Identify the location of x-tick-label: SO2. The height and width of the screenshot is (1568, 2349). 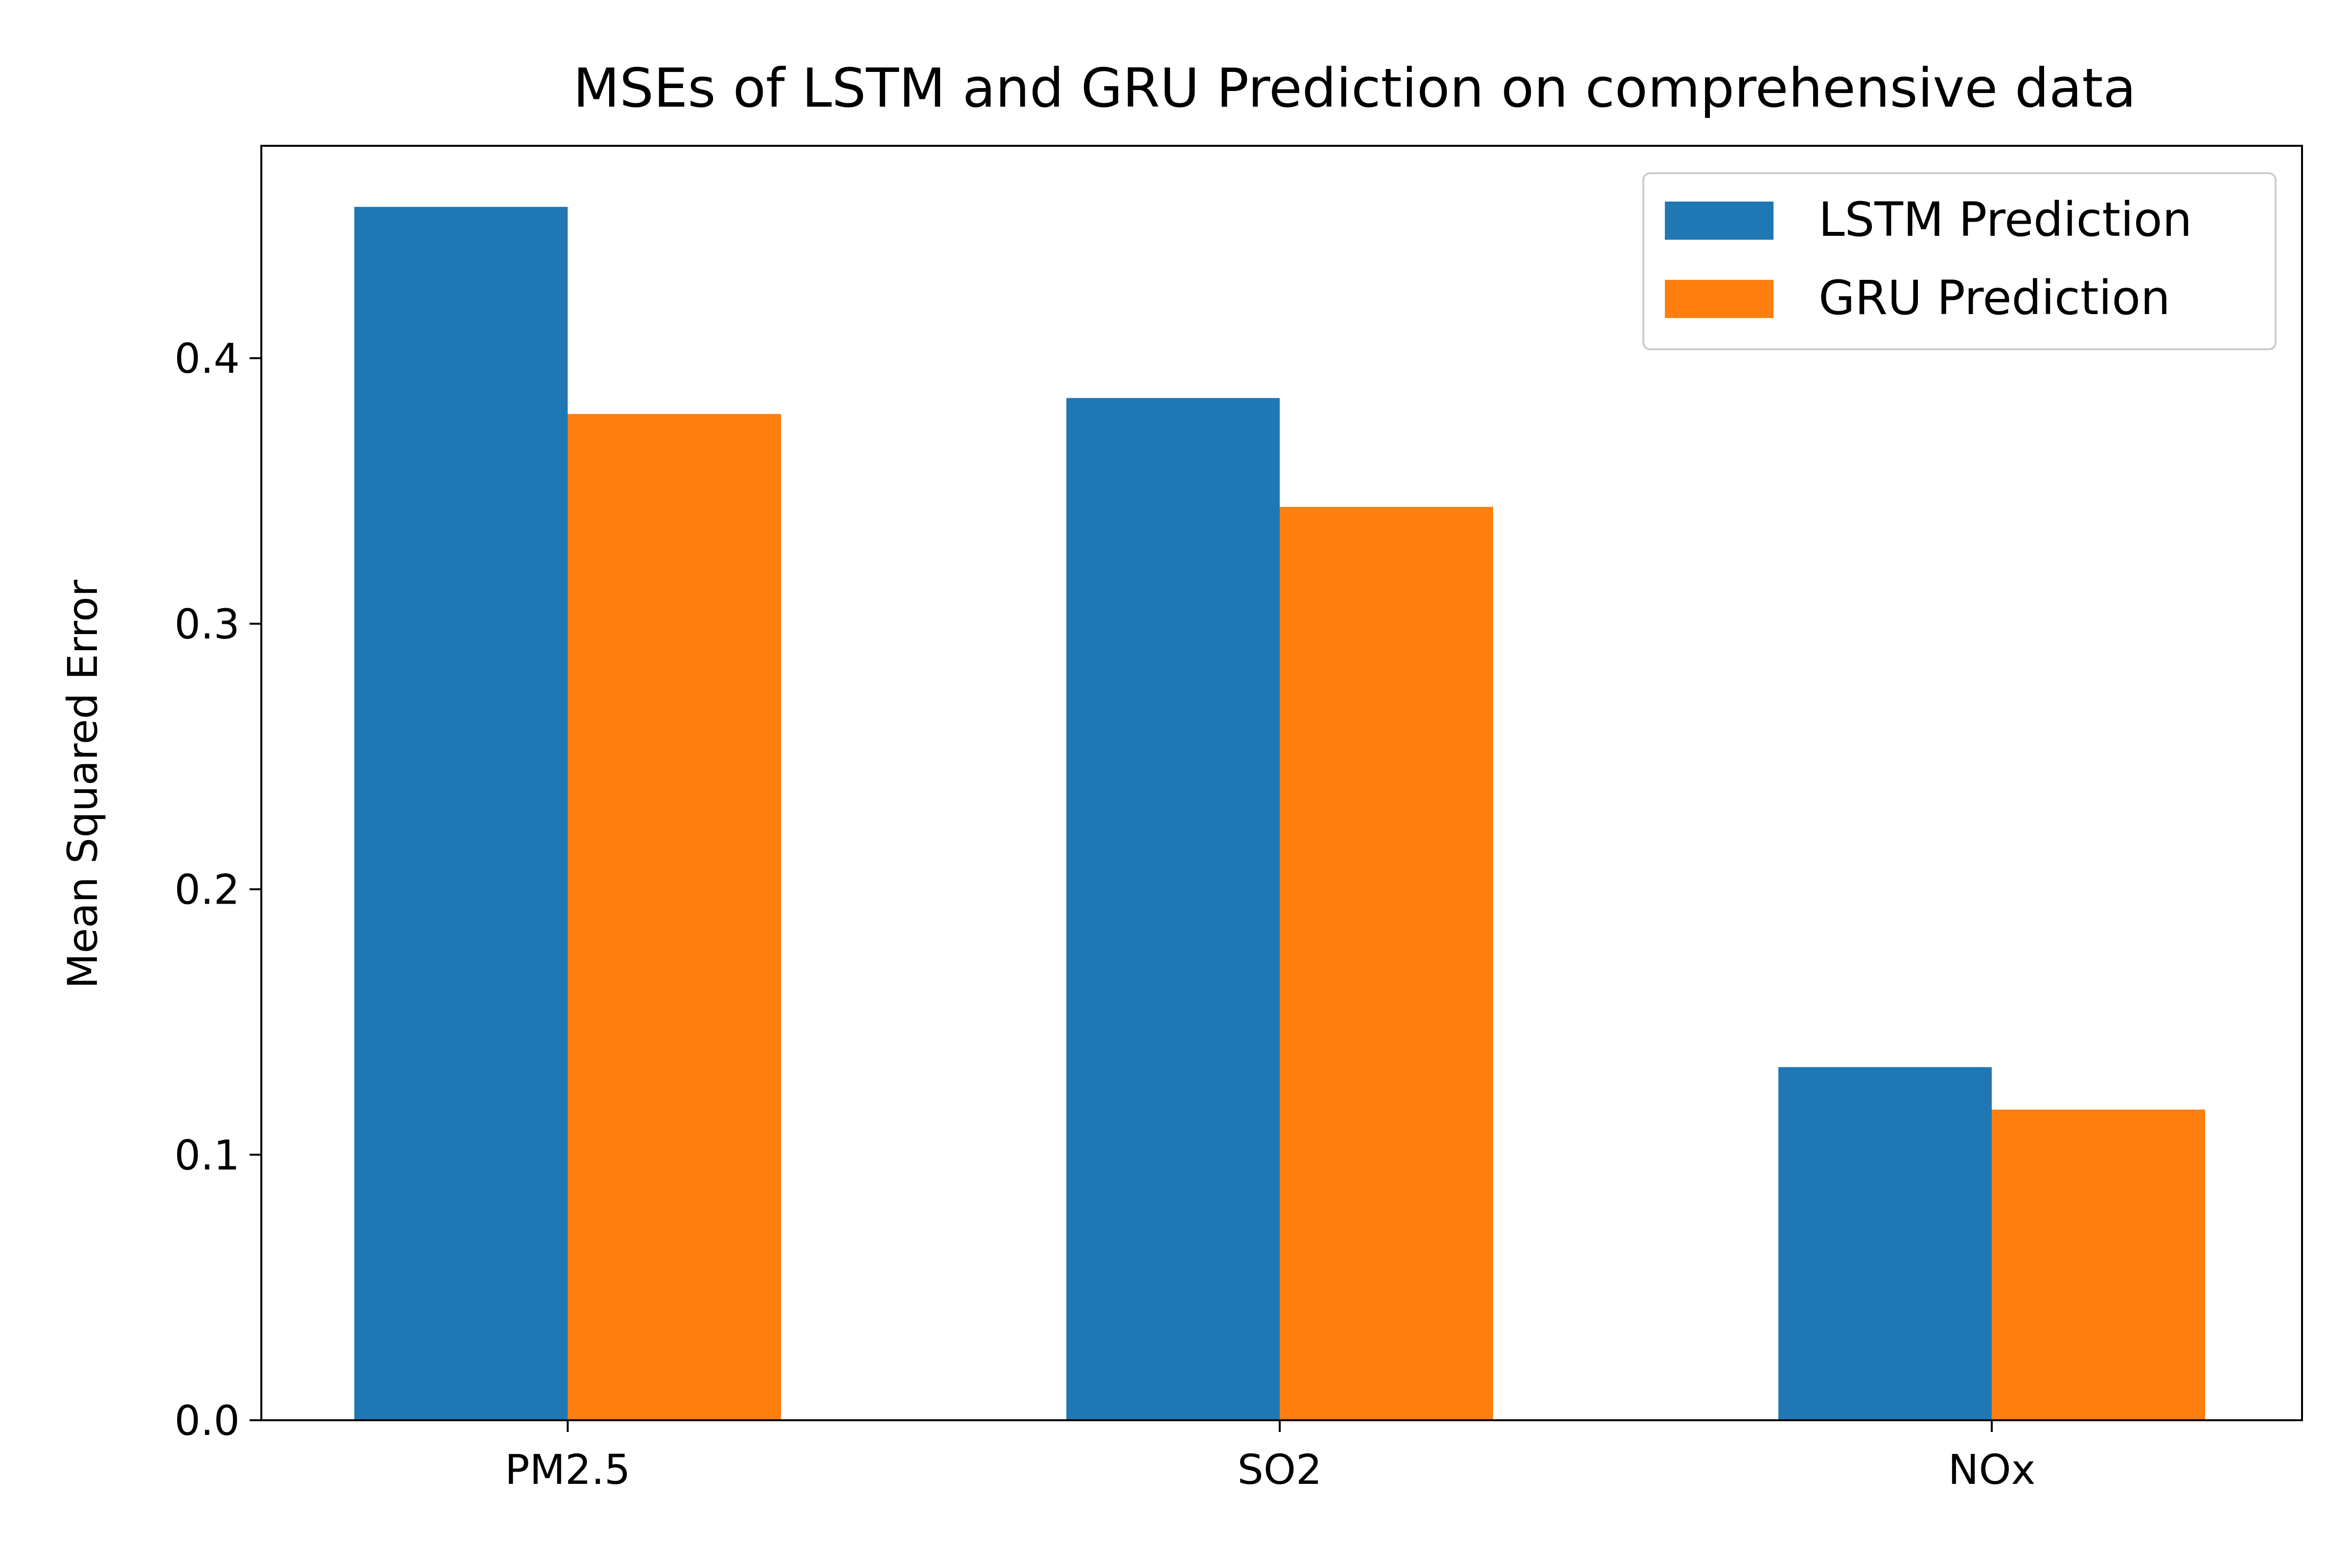
(1280, 1470).